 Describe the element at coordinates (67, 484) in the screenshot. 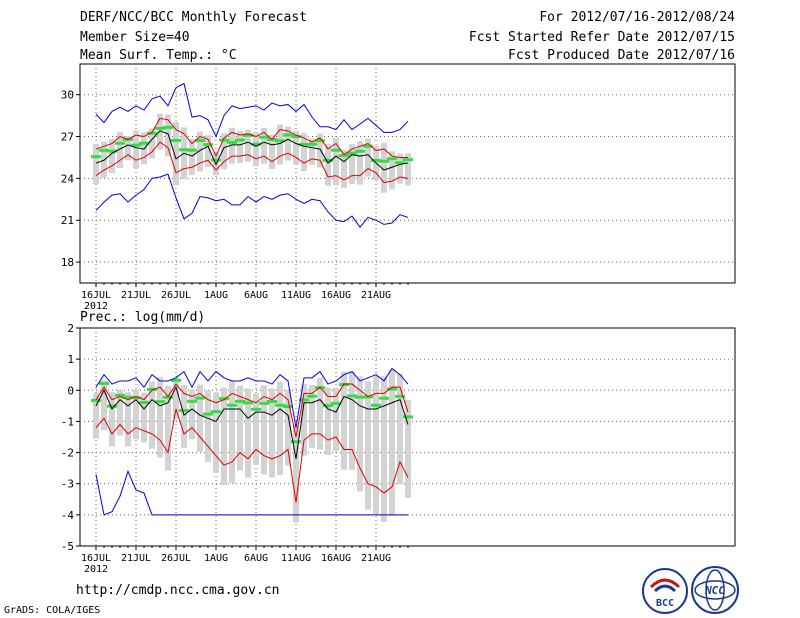

I see `y-tick-label: -3` at that location.